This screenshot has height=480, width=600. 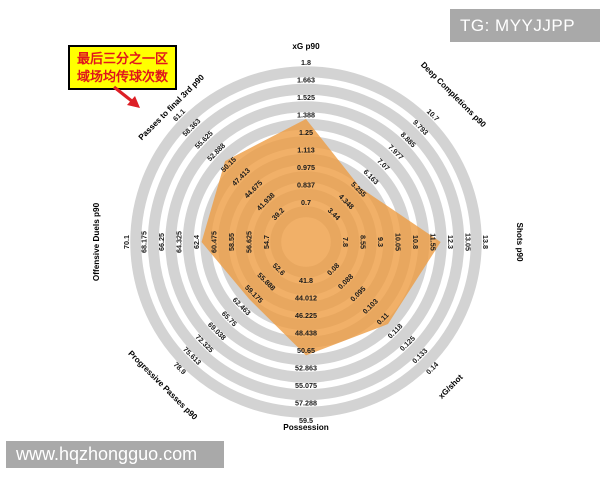 I want to click on tick-label: 50.65, so click(x=306, y=350).